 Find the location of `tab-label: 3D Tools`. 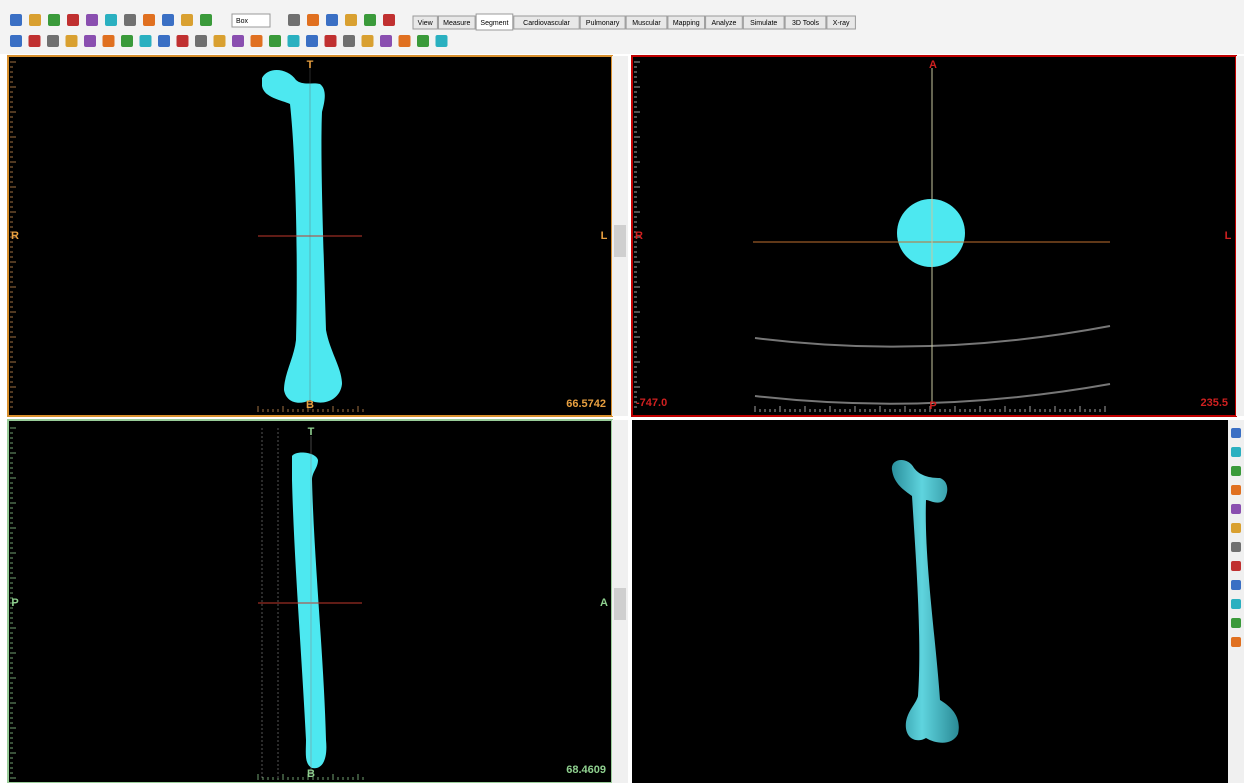

tab-label: 3D Tools is located at coordinates (806, 23).